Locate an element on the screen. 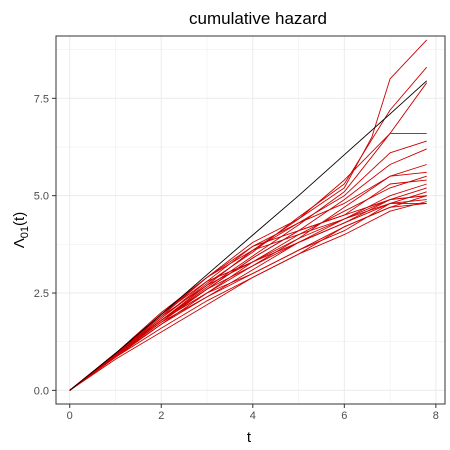  x-axis-title: t is located at coordinates (249, 437).